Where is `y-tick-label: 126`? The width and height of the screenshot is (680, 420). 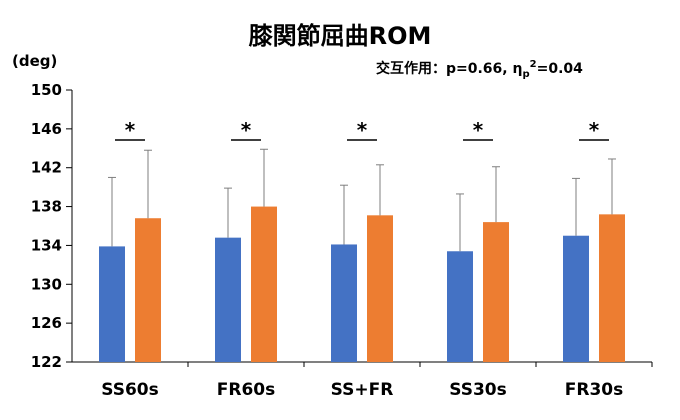
y-tick-label: 126 is located at coordinates (46, 323).